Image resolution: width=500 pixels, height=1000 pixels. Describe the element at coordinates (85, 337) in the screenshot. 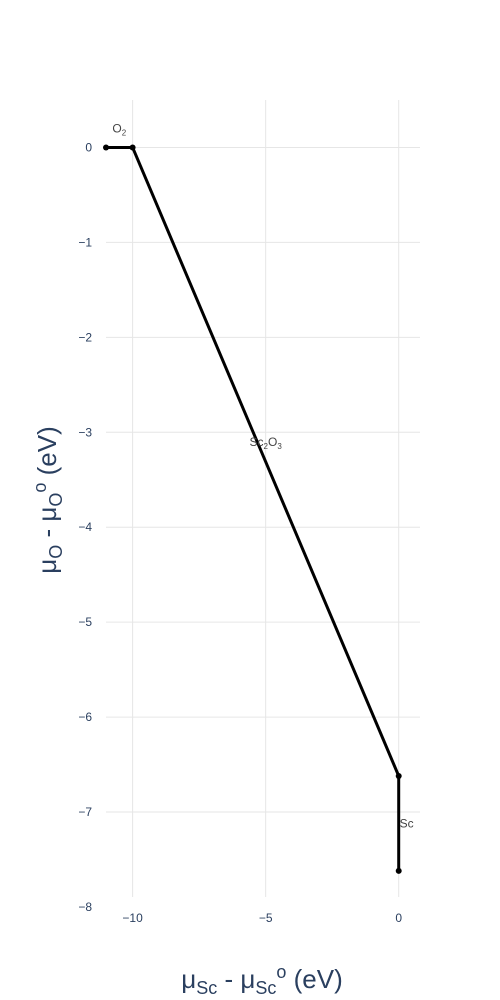

I see `y-tick-label: −2` at that location.